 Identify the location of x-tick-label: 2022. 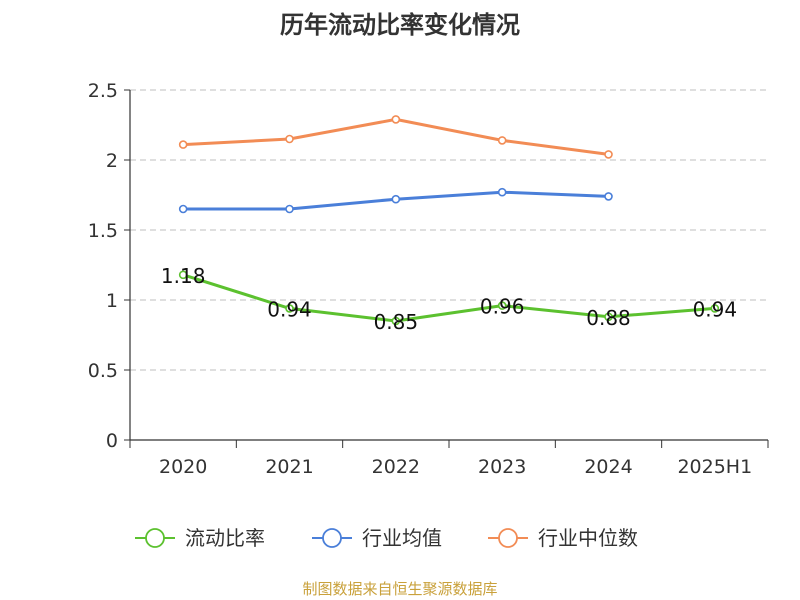
(396, 467).